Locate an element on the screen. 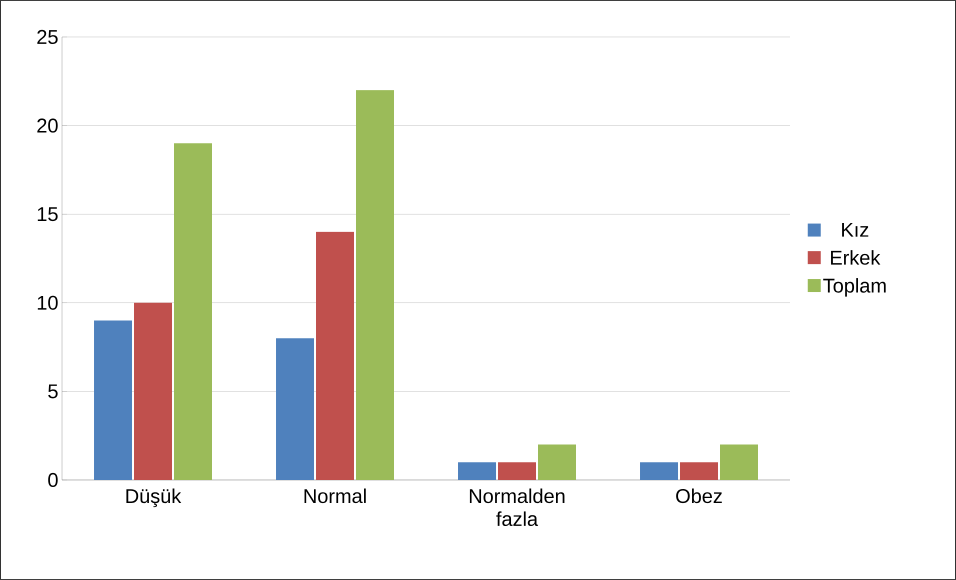  y-tick-label: 20 is located at coordinates (47, 125).